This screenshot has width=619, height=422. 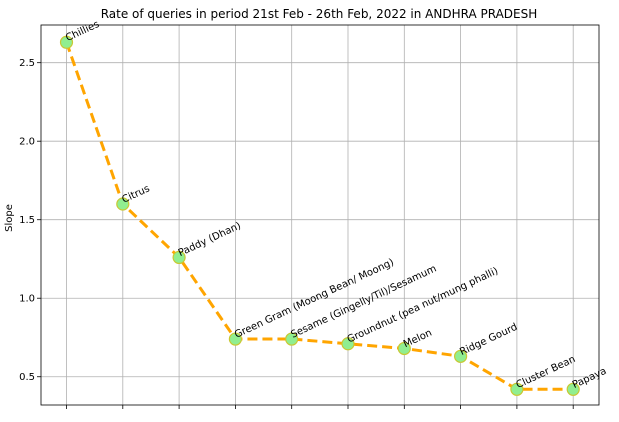 What do you see at coordinates (27, 299) in the screenshot?
I see `y-tick-label: 1.0` at bounding box center [27, 299].